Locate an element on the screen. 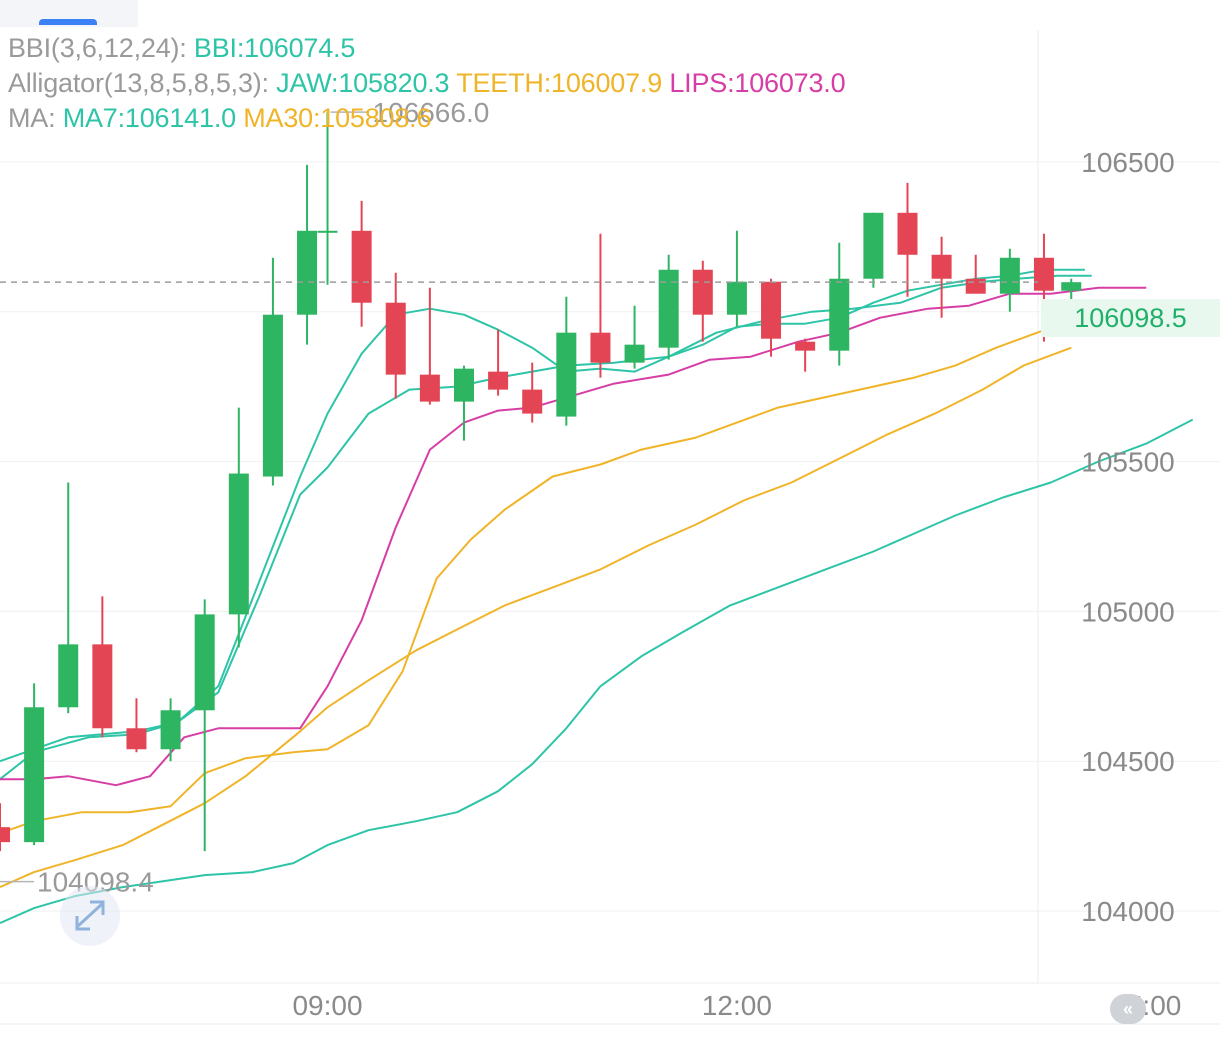 The image size is (1220, 1037). legend-teeth-value: TEETH:106007.9 is located at coordinates (559, 83).